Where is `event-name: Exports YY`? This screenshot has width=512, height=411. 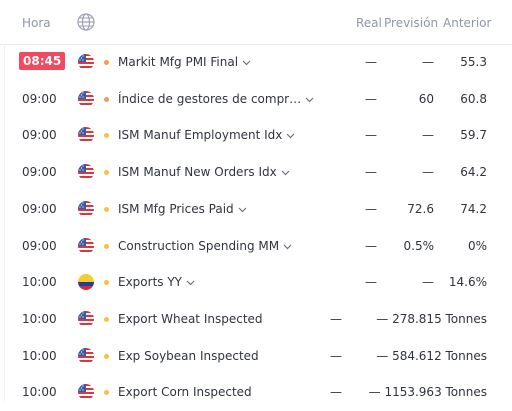
event-name: Exports YY is located at coordinates (156, 282).